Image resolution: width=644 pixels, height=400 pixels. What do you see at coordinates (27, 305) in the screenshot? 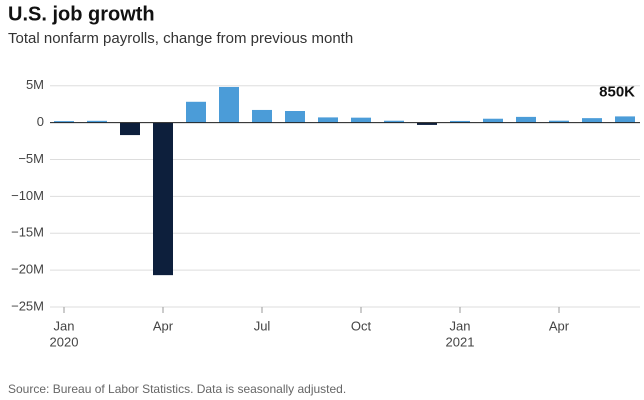
I see `y-tick-label: −25M` at bounding box center [27, 305].